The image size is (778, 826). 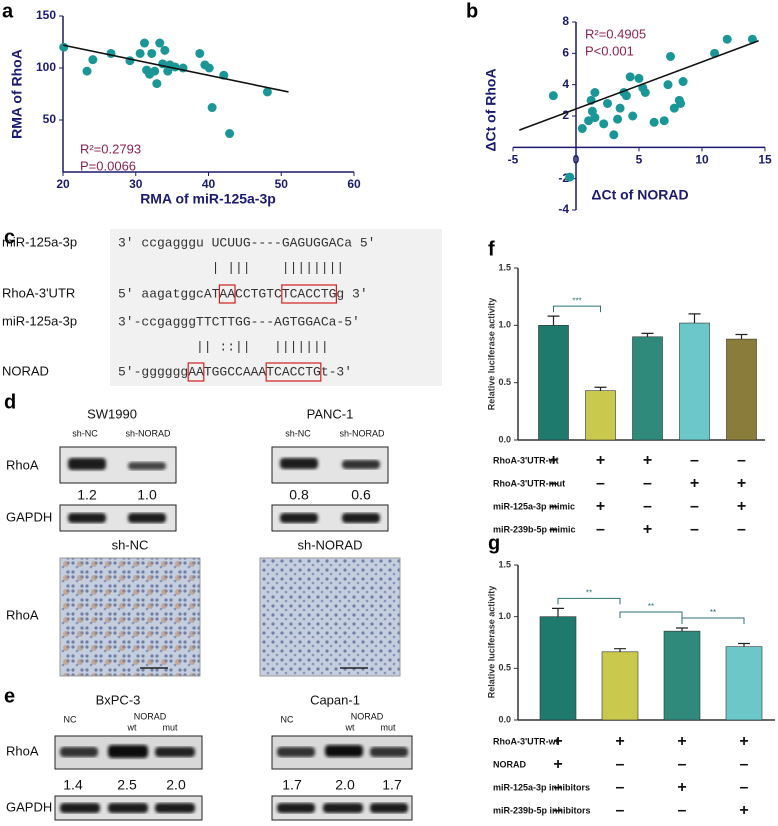 I want to click on x-axis-label: RMA of miR-125a-3p, so click(x=208, y=199).